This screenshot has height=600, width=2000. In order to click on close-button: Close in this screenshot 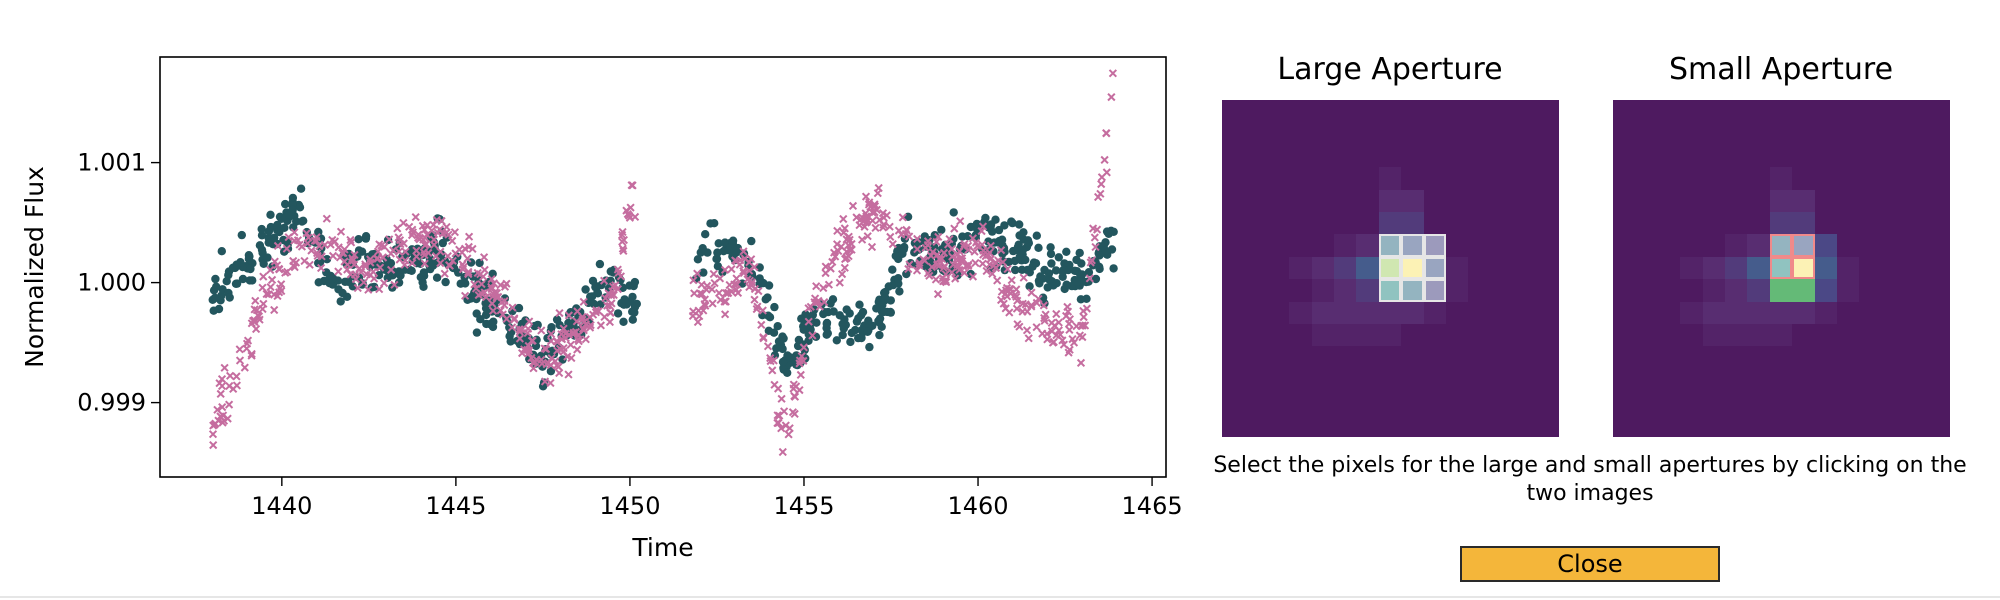, I will do `click(1590, 564)`.